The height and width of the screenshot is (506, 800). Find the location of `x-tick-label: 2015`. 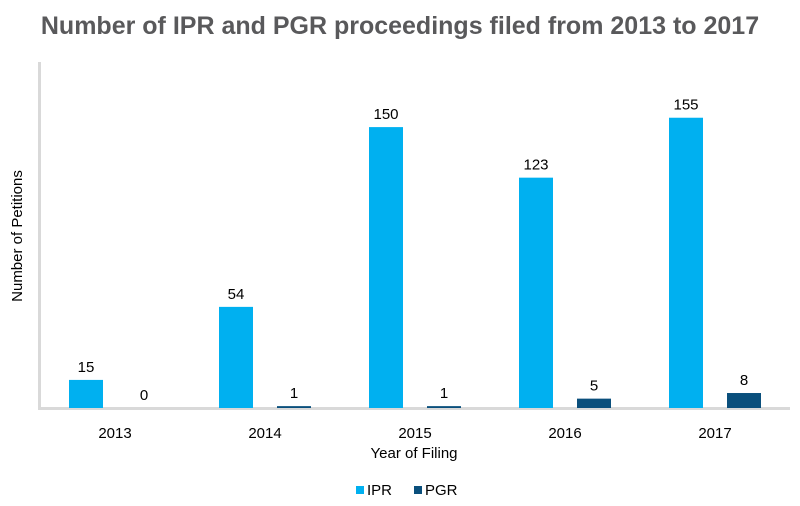

x-tick-label: 2015 is located at coordinates (414, 433).